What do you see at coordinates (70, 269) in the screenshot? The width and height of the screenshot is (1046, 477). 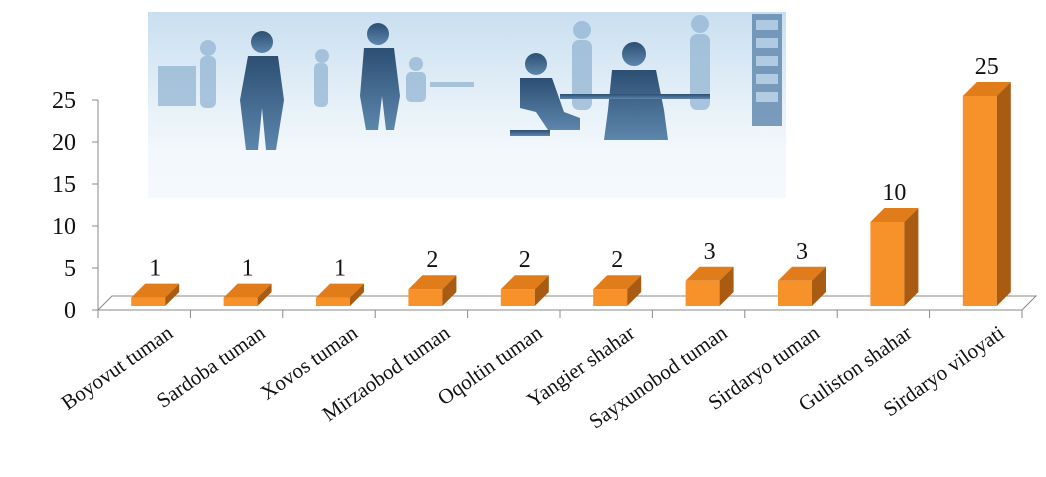 I see `y-tick-label: 5` at bounding box center [70, 269].